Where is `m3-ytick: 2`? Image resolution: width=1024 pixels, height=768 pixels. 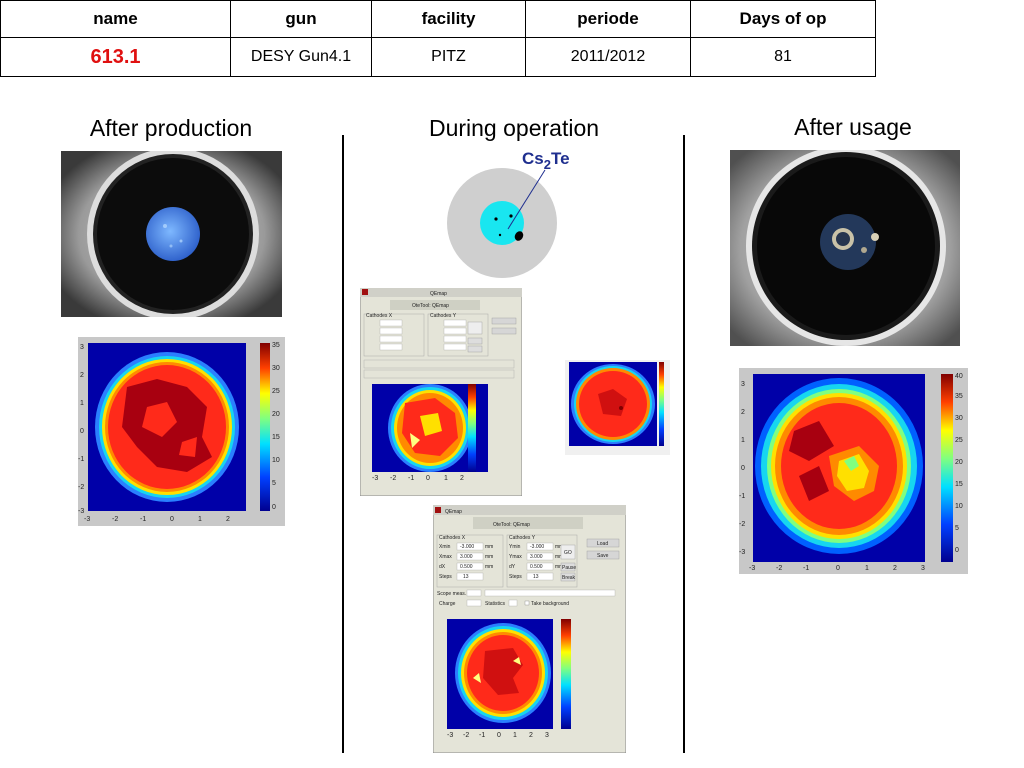 m3-ytick: 2 is located at coordinates (743, 412).